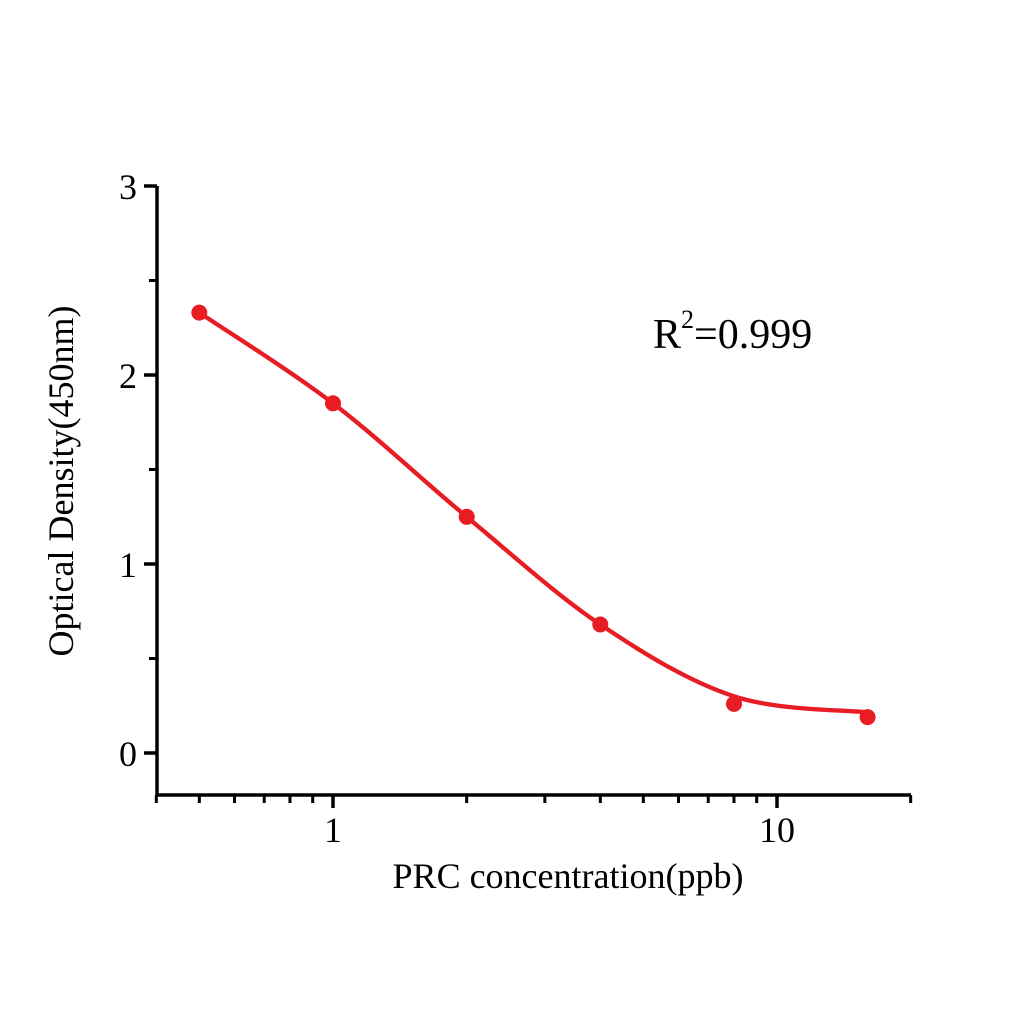  I want to click on r-squared-annotation: R2=0.999, so click(733, 332).